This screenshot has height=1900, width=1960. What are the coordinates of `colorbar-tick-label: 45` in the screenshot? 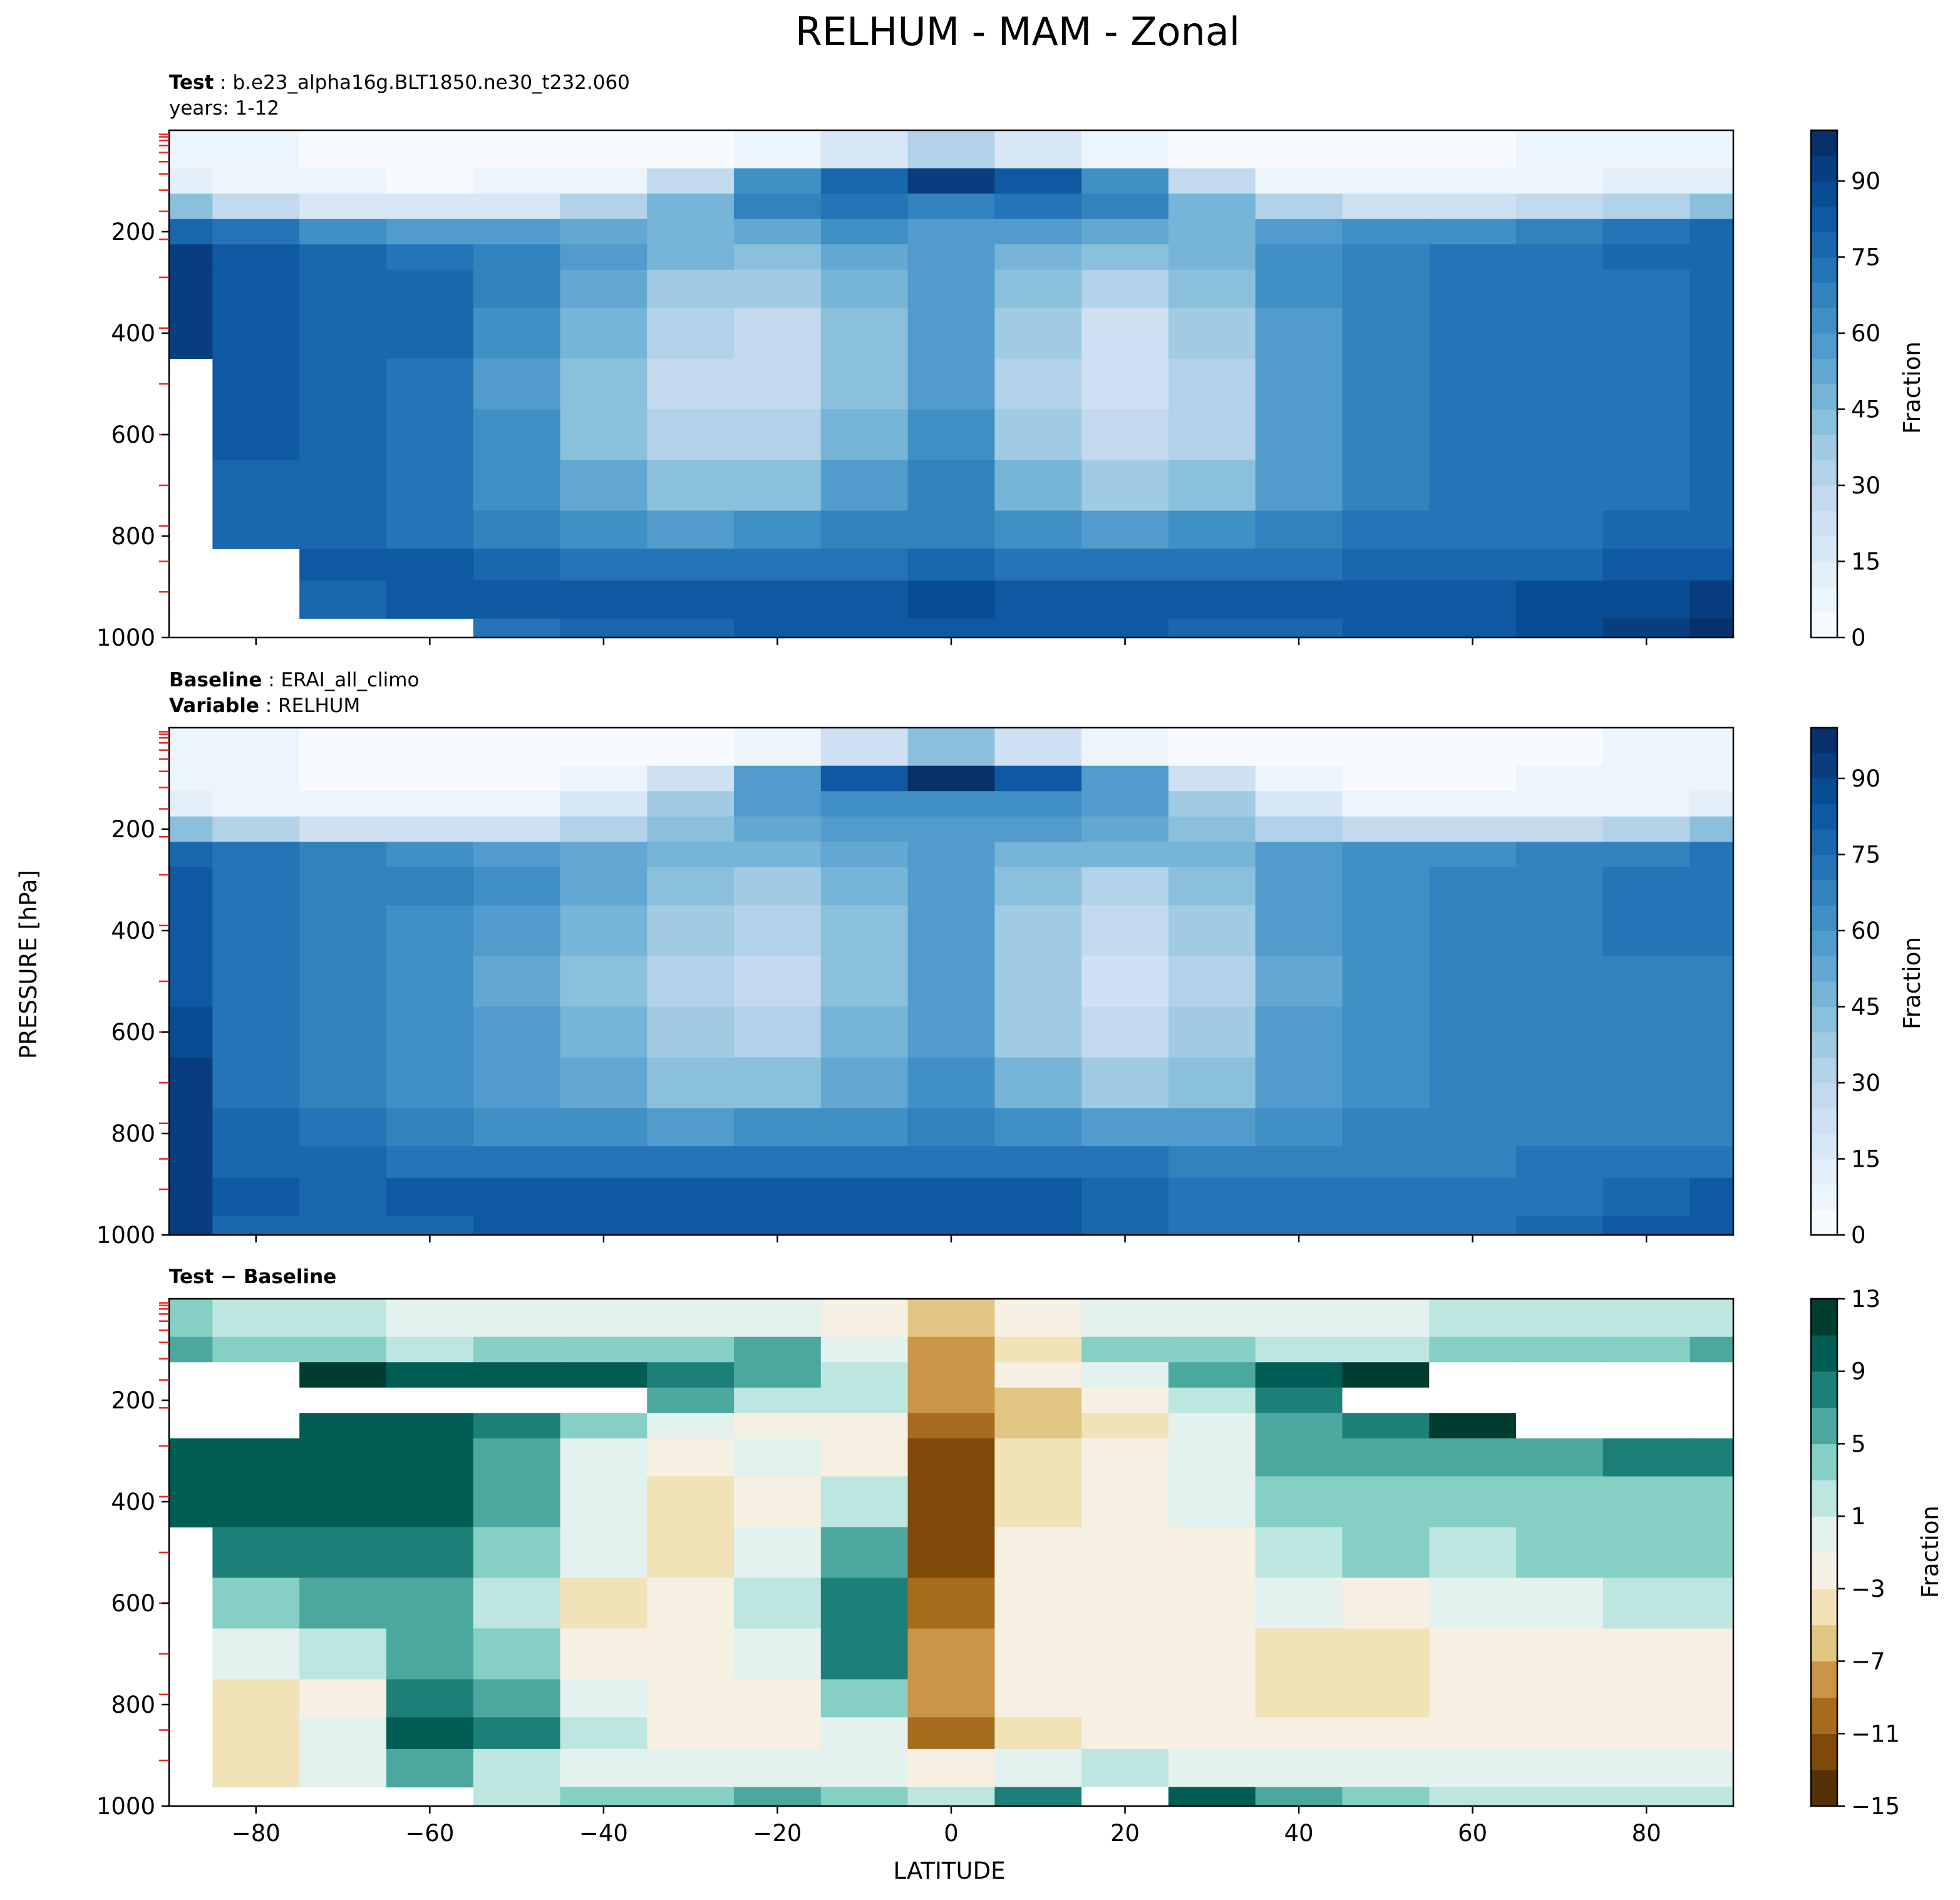 It's located at (1866, 409).